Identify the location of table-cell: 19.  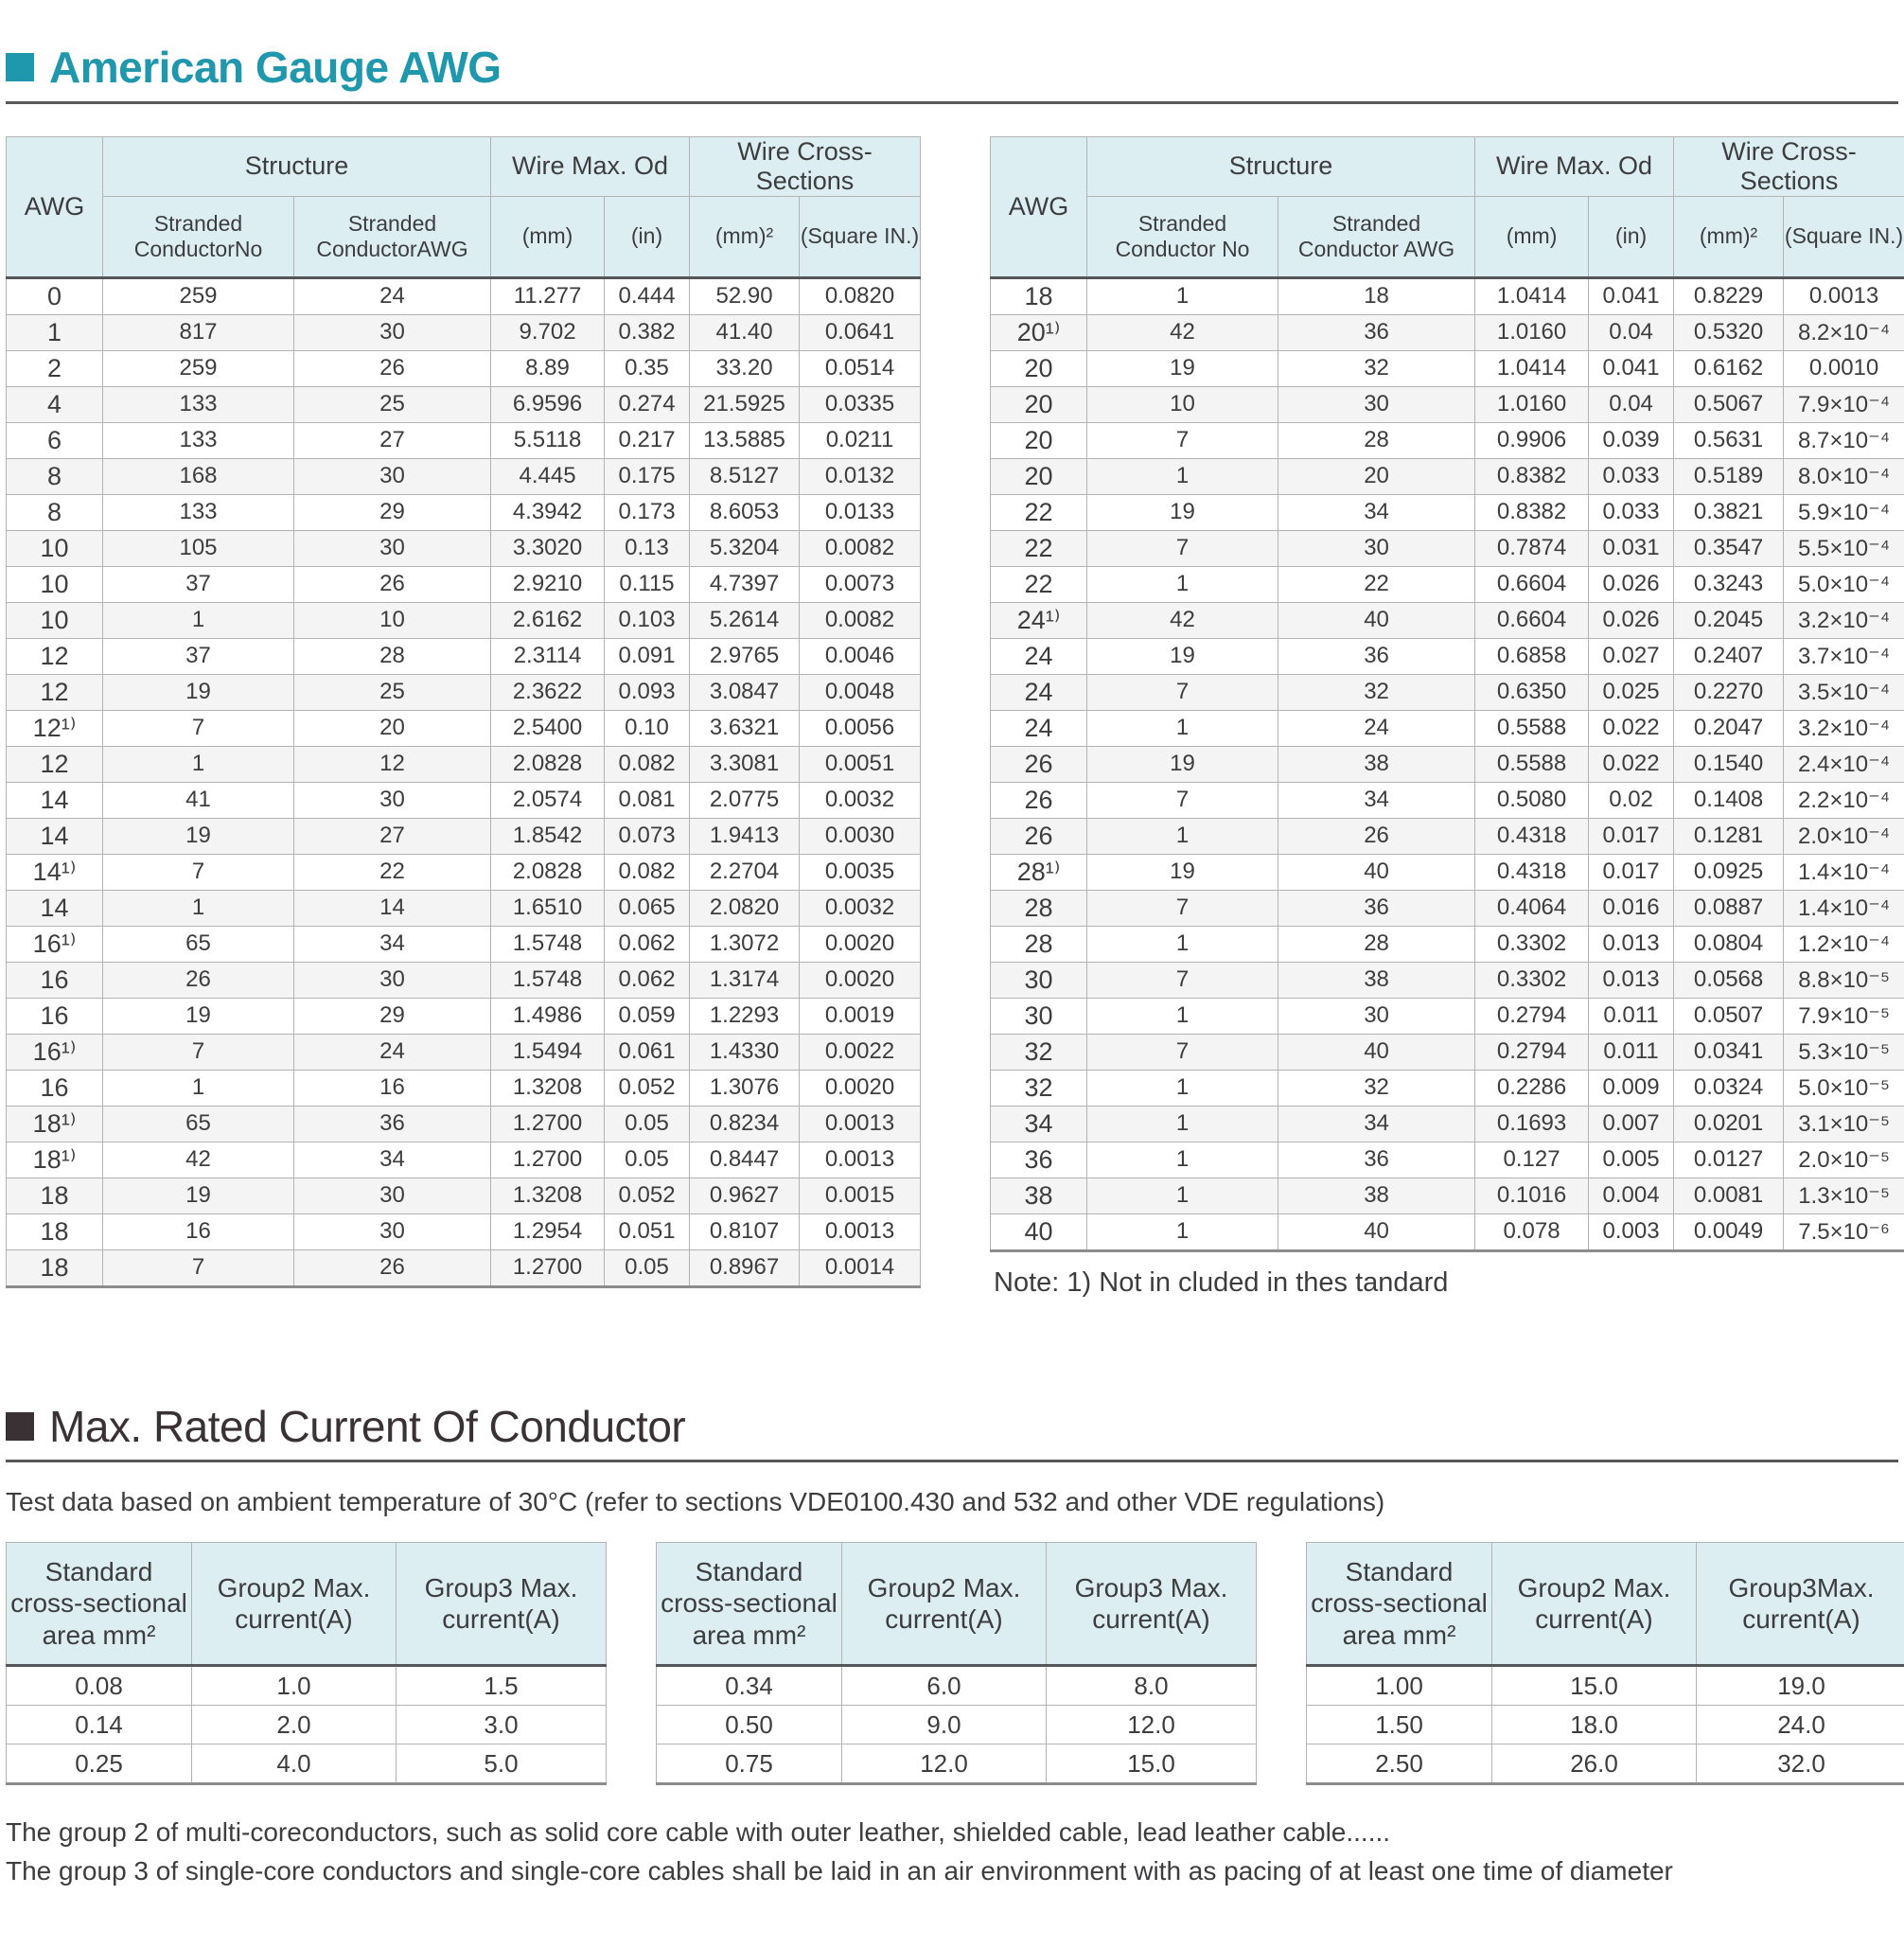
(1182, 872).